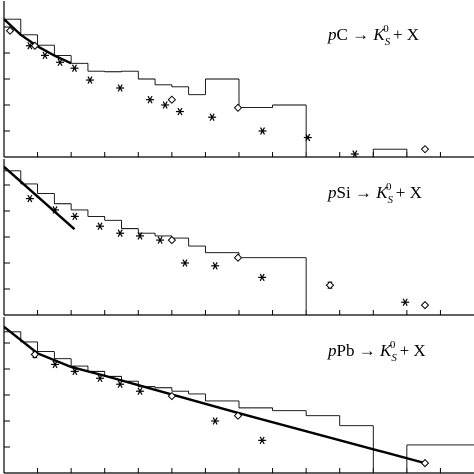 This screenshot has height=474, width=474. I want to click on reaction-label: pSi → KS0 + X, so click(374, 193).